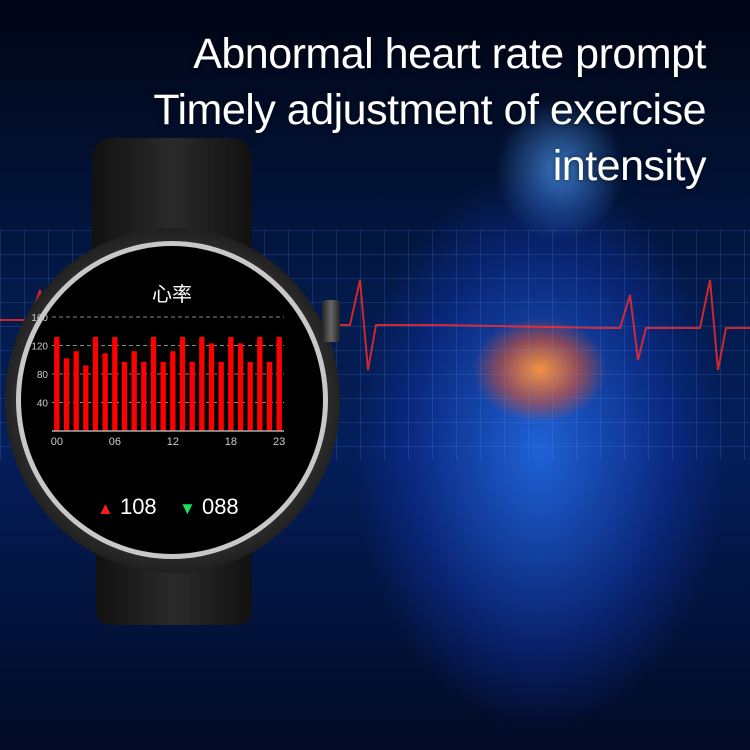 The width and height of the screenshot is (750, 750). I want to click on headline-line-2: Timely adjustment of exercise, so click(429, 110).